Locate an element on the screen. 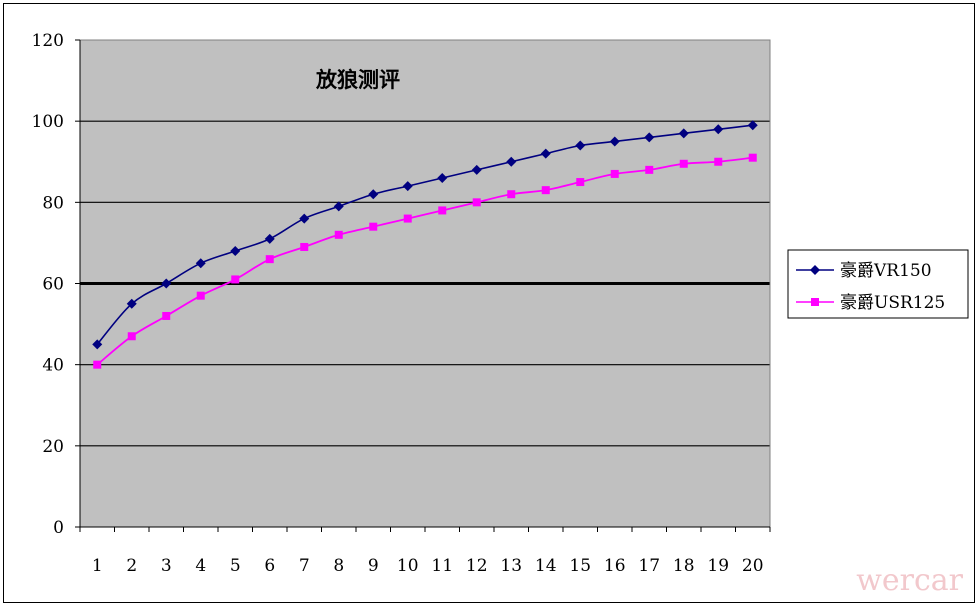 The height and width of the screenshot is (608, 980). y-tick-label: 80 is located at coordinates (53, 203).